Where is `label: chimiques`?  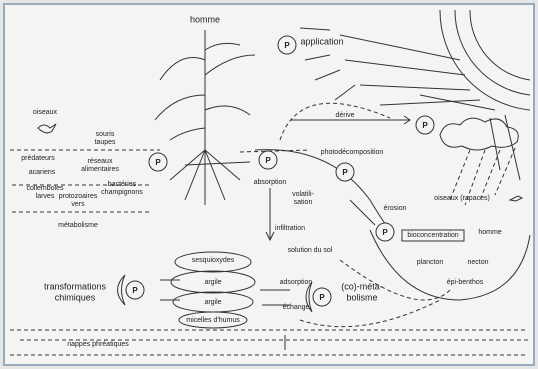
label: chimiques is located at coordinates (75, 297).